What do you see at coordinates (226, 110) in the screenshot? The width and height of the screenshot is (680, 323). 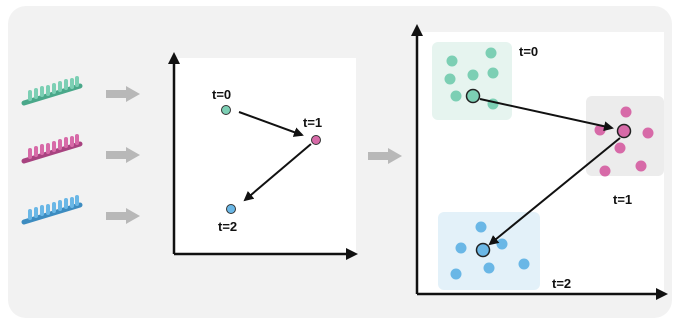 I see `middle-point-t0` at bounding box center [226, 110].